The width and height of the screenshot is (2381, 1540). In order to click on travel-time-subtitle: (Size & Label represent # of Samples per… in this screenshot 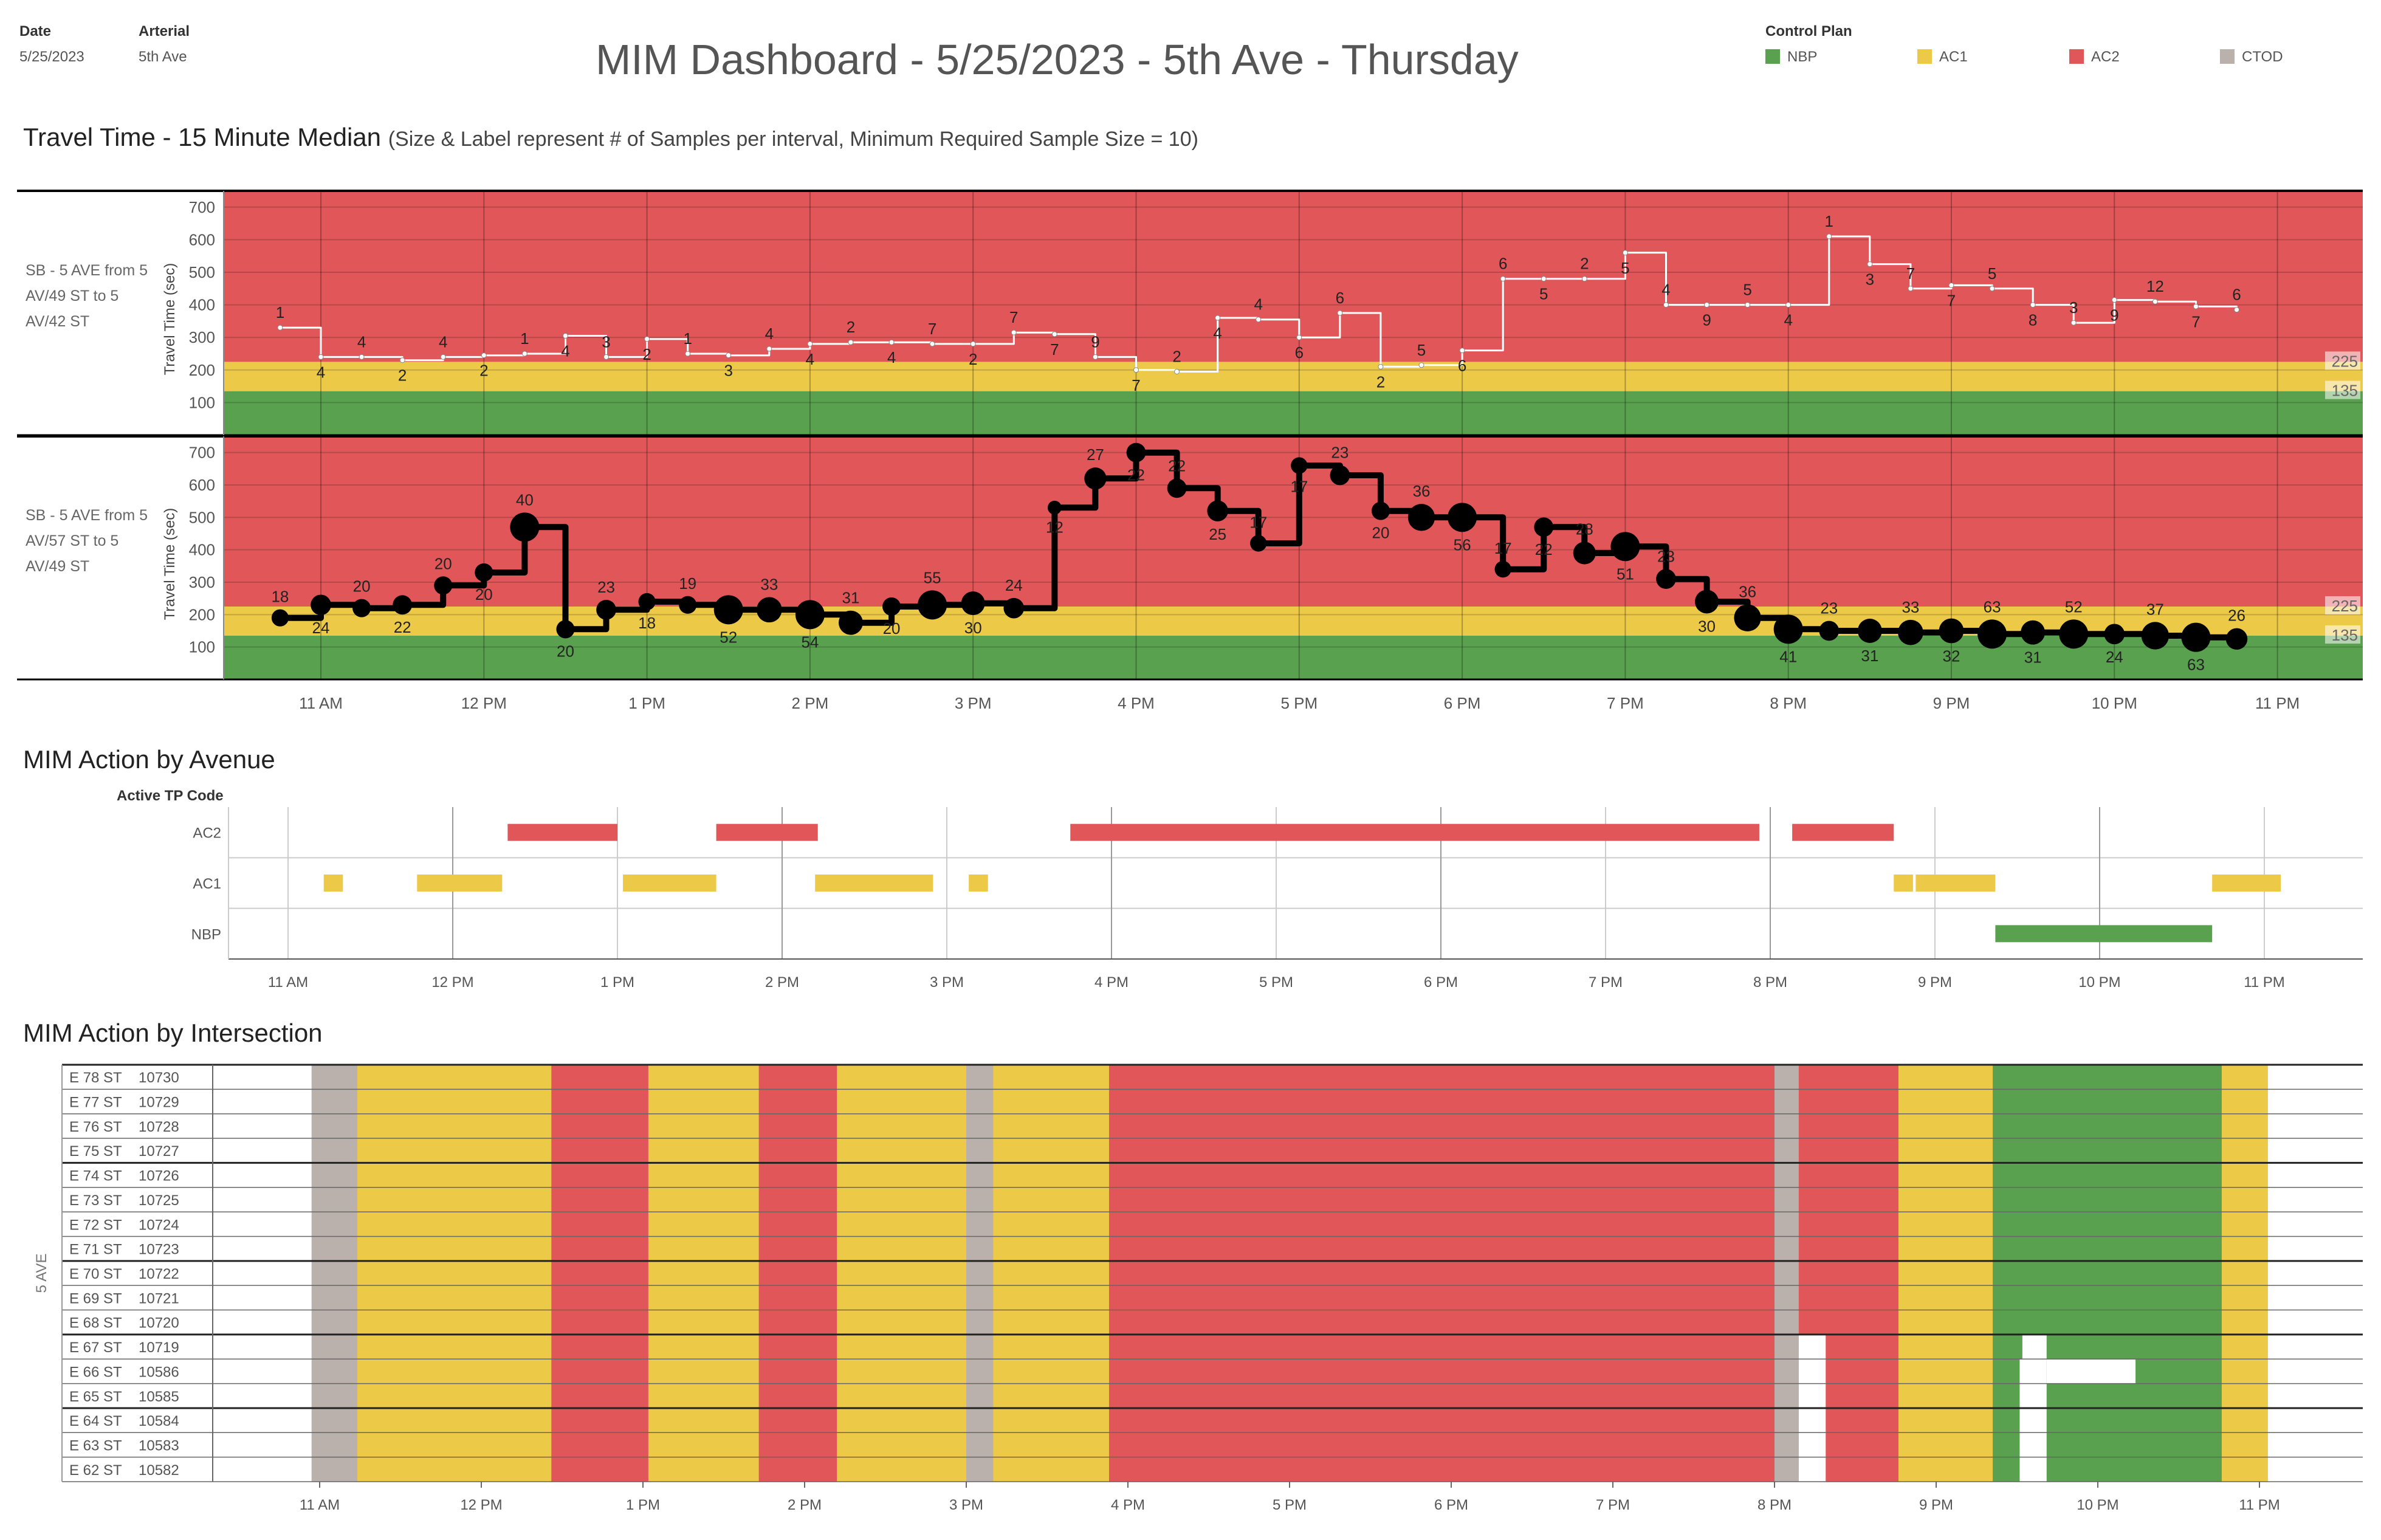, I will do `click(793, 139)`.